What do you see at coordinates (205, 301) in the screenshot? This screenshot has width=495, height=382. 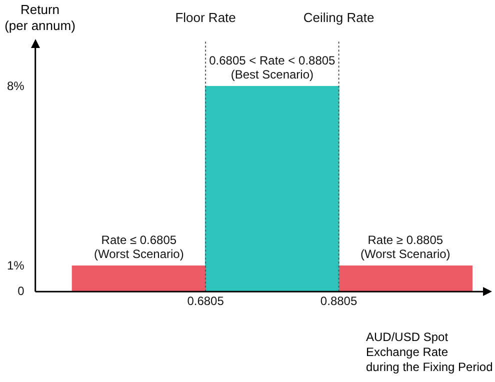 I see `x-tick-label: 0.6805` at bounding box center [205, 301].